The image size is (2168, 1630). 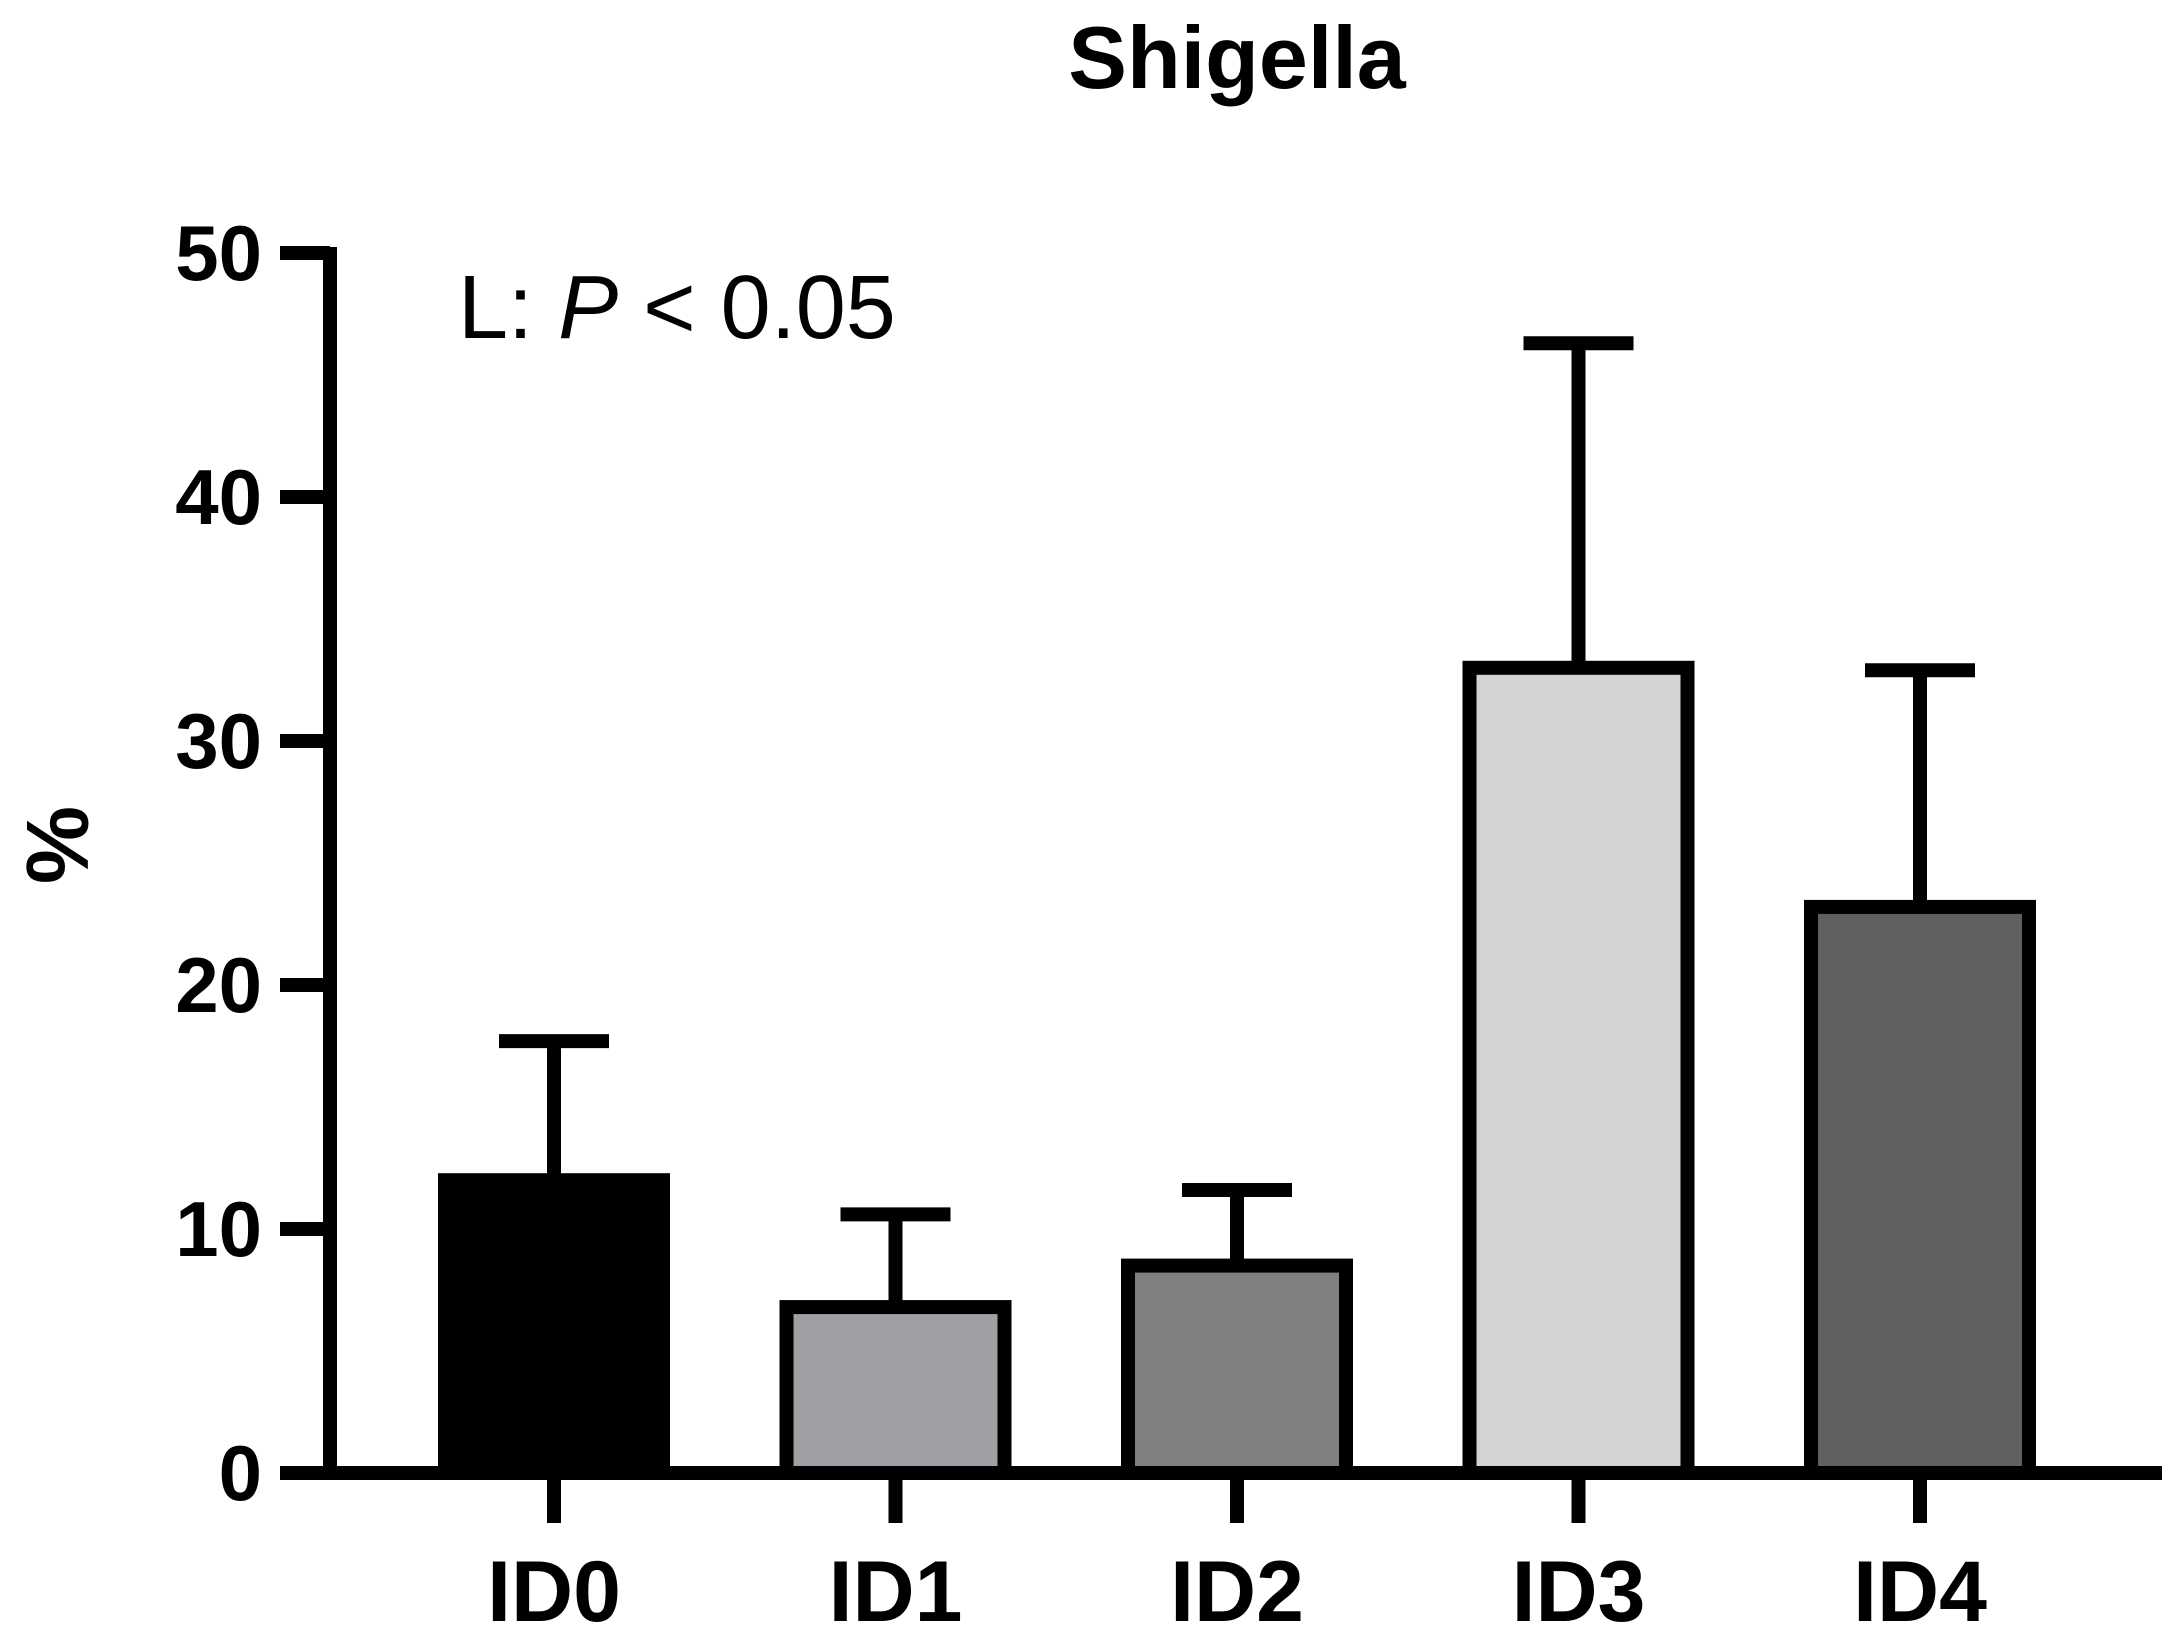 I want to click on bar-id2, so click(x=1237, y=1369).